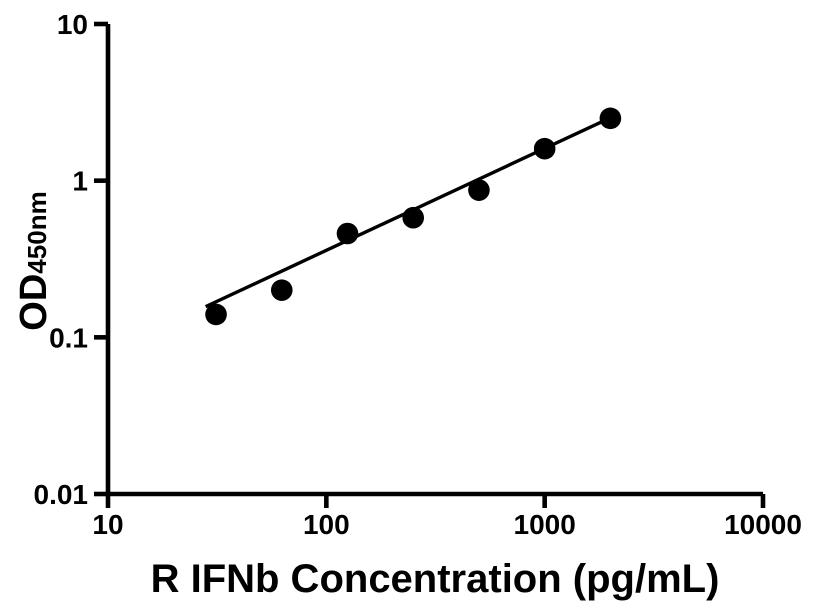 The image size is (816, 612). I want to click on x-tick-label: 10000, so click(763, 524).